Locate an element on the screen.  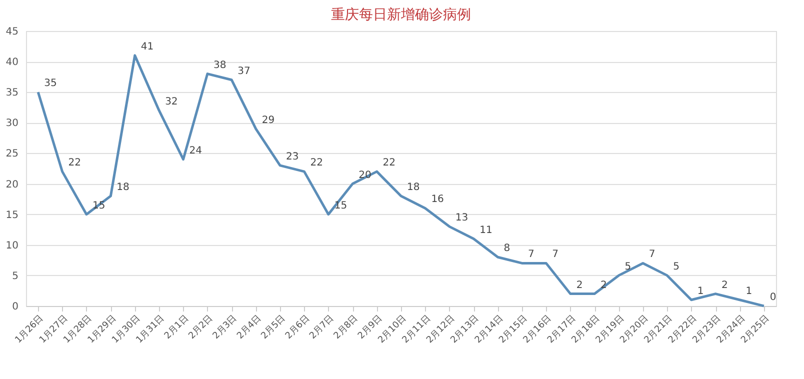
y-tick-label: 0 is located at coordinates (15, 307).